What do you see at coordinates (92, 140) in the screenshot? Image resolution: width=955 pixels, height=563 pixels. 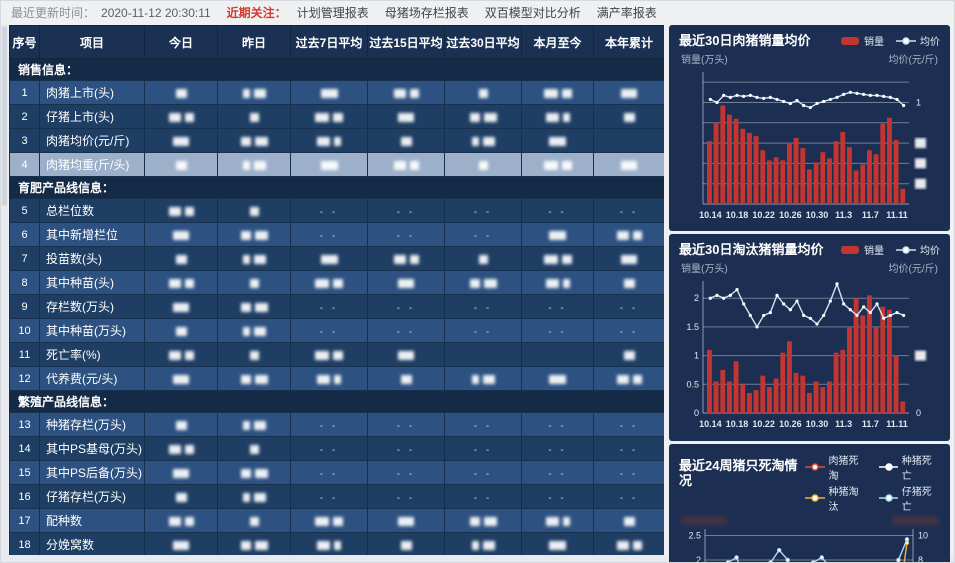 I see `row-label: 肉猪均价(元/斤)` at bounding box center [92, 140].